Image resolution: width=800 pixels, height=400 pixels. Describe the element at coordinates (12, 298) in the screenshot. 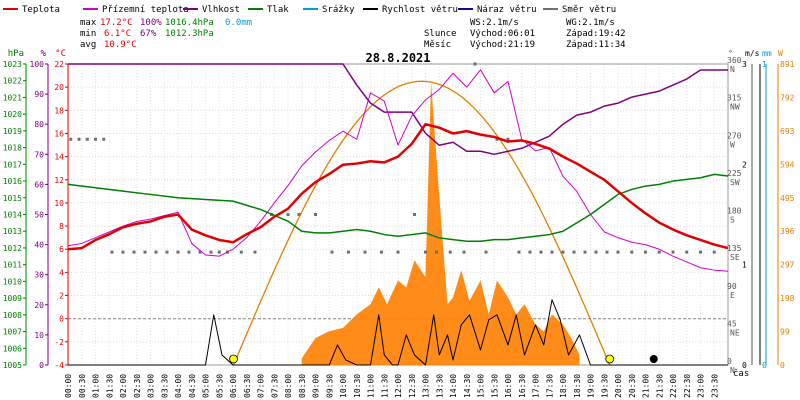

I see `hpa-axis-tick-label: 1009` at that location.